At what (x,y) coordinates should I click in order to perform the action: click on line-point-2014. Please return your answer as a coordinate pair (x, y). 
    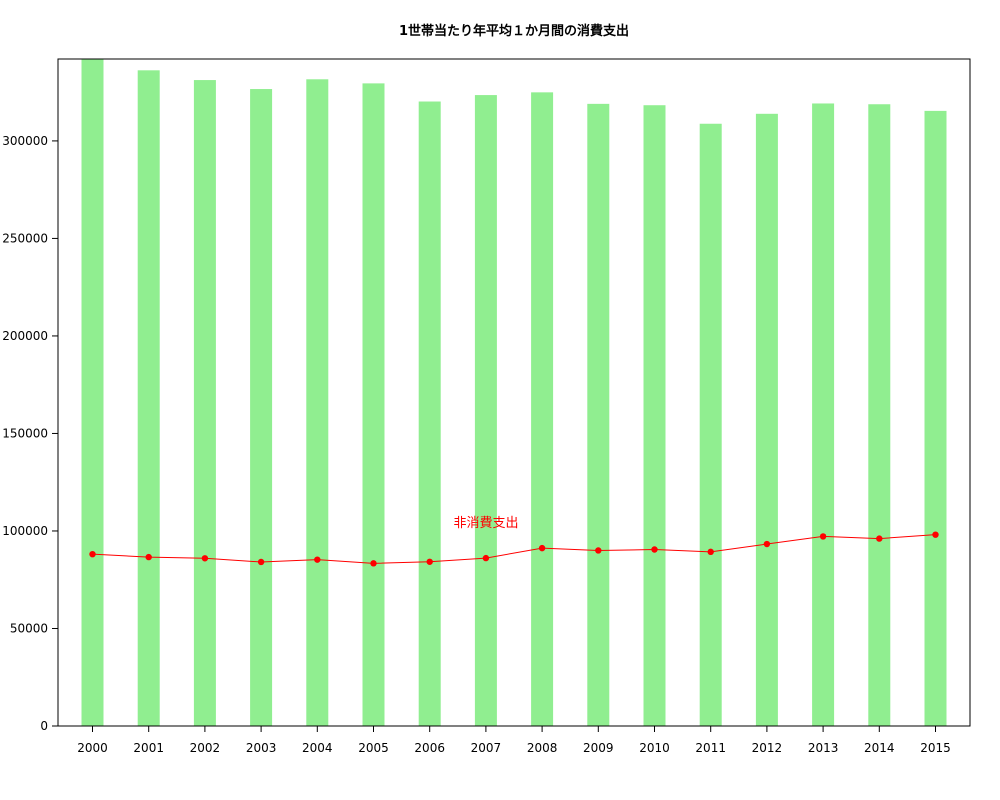
    Looking at the image, I should click on (879, 538).